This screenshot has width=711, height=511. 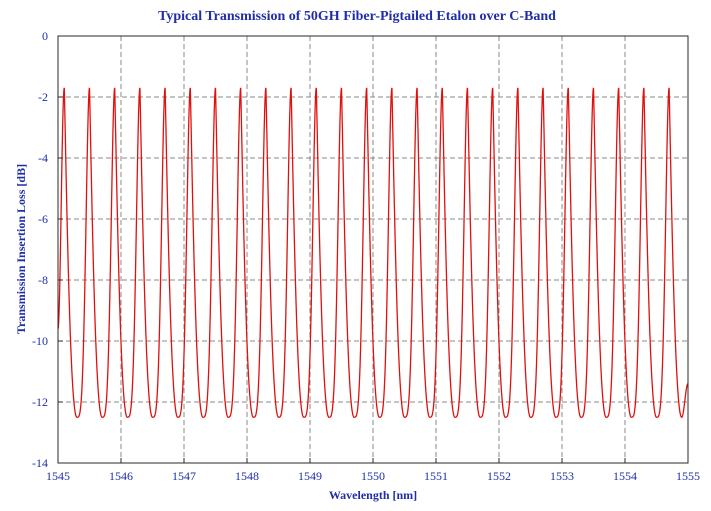 What do you see at coordinates (373, 495) in the screenshot?
I see `x-axis-label: Wavelength [nm]` at bounding box center [373, 495].